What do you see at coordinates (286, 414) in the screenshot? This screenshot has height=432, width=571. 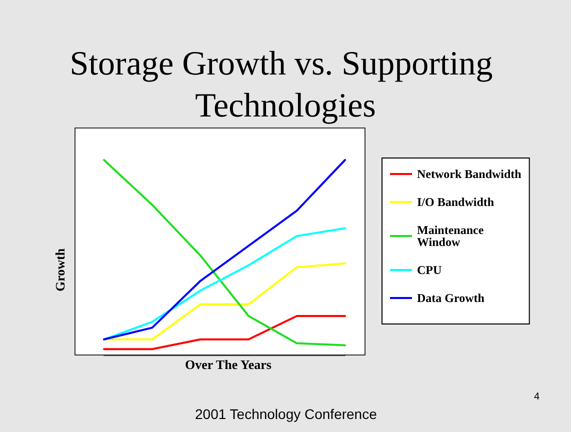 I see `text: 2001 Technology Conference` at bounding box center [286, 414].